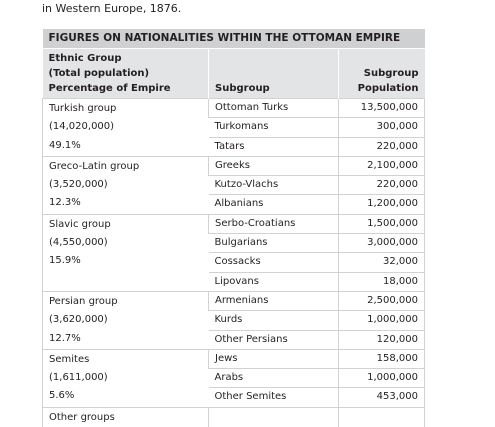 The width and height of the screenshot is (495, 427). Describe the element at coordinates (382, 262) in the screenshot. I see `subgroup-population: 32,000` at that location.